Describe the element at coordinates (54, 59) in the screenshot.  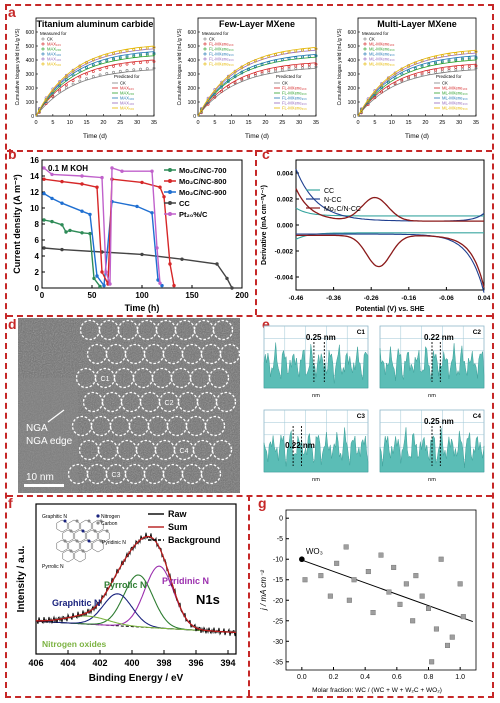
I see `legend-measured-item: MAX₄₀₀` at that location.